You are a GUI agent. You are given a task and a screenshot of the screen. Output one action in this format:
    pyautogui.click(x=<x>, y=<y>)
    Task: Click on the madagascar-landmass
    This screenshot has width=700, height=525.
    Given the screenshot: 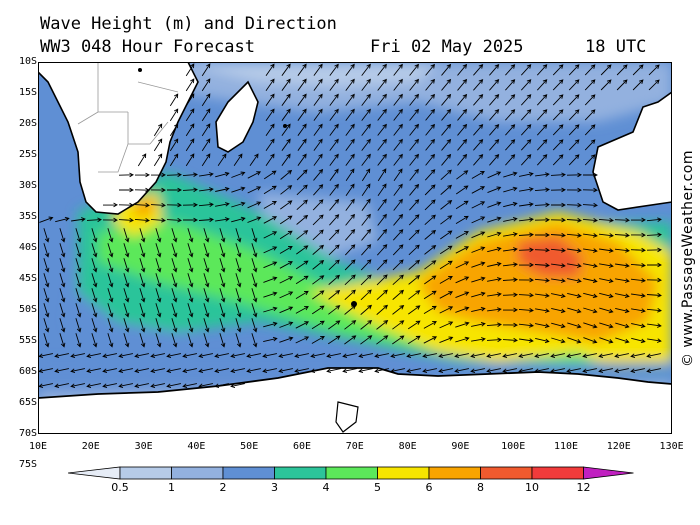 What is the action you would take?
    pyautogui.click(x=237, y=116)
    